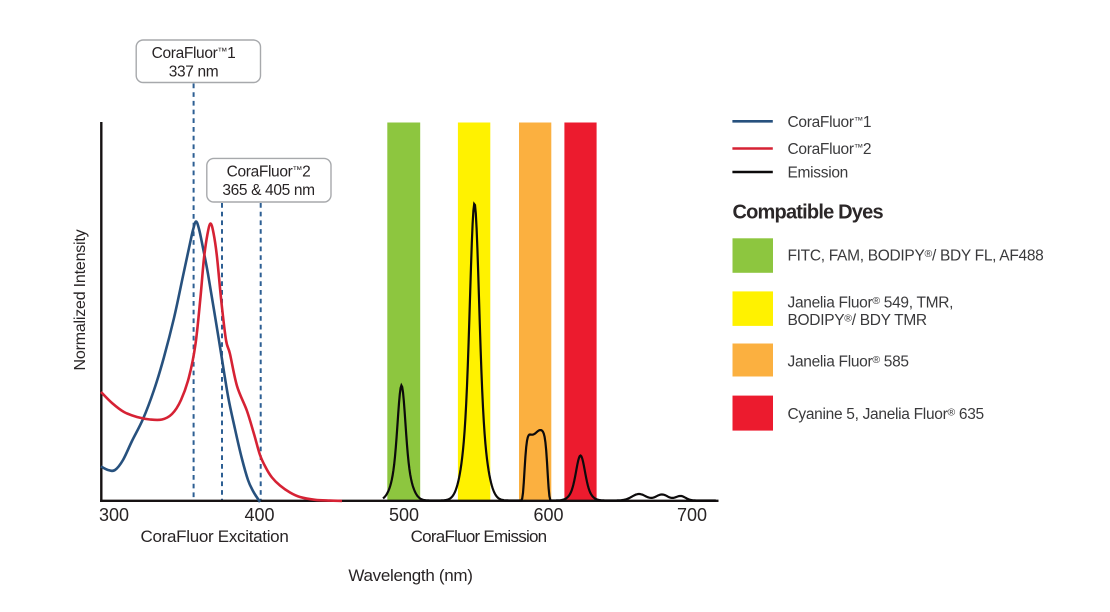 This screenshot has height=612, width=1110. I want to click on svg-text: 600, so click(548, 515).